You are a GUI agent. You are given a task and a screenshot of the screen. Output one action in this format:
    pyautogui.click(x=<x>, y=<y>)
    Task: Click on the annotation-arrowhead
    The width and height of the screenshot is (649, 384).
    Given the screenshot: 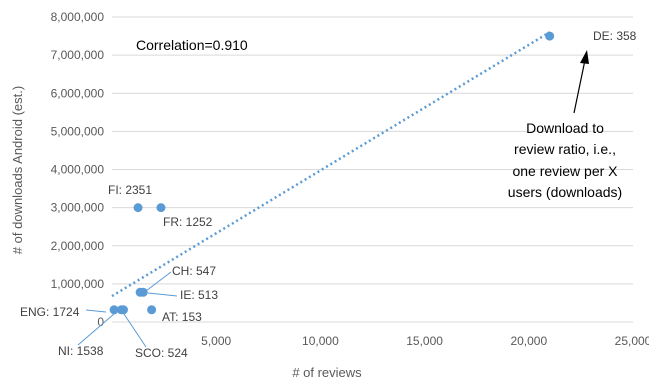 What is the action you would take?
    pyautogui.click(x=584, y=57)
    